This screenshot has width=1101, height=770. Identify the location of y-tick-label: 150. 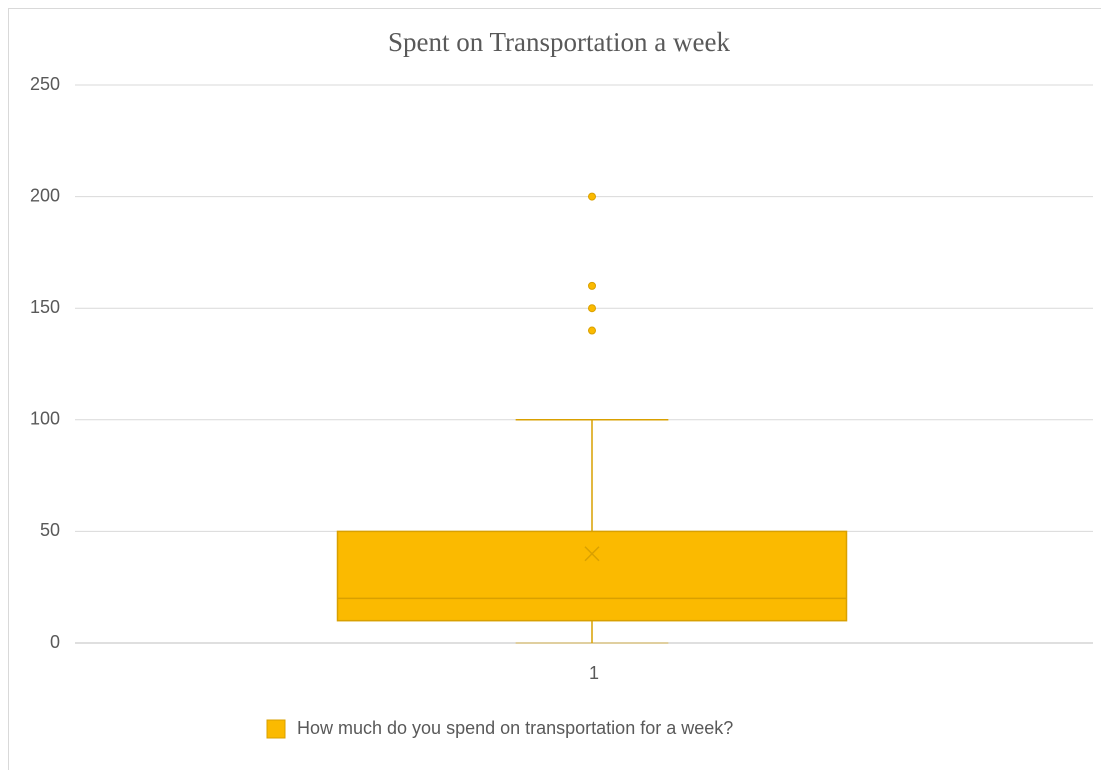
(45, 307).